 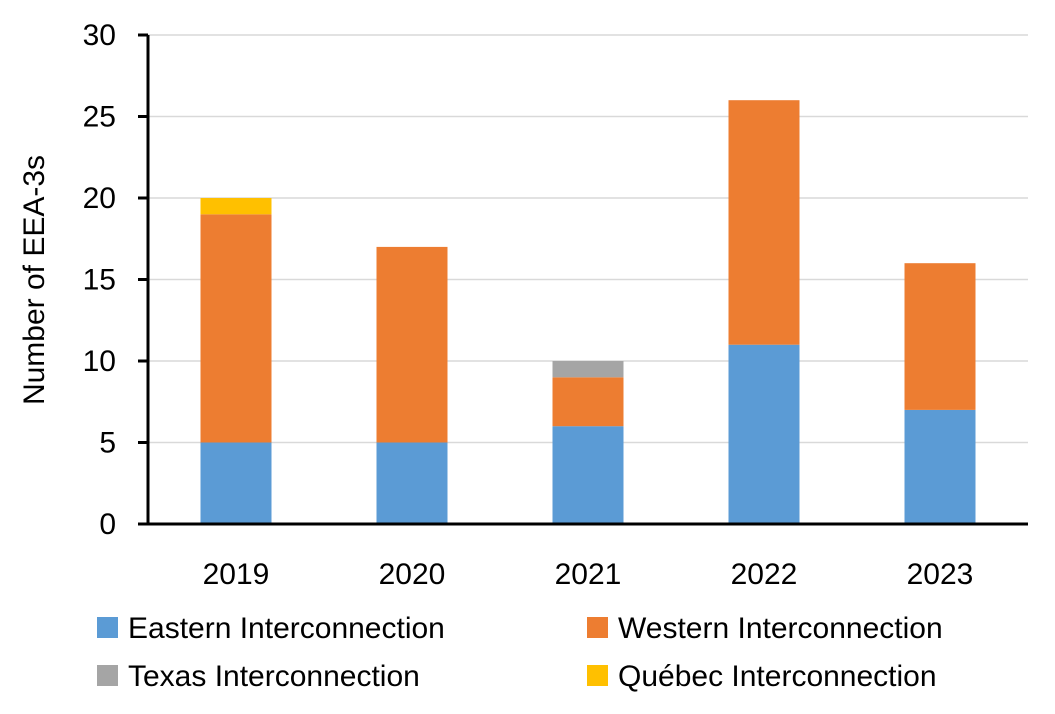 What do you see at coordinates (34, 280) in the screenshot?
I see `y-axis-title: Number of EEA-3s` at bounding box center [34, 280].